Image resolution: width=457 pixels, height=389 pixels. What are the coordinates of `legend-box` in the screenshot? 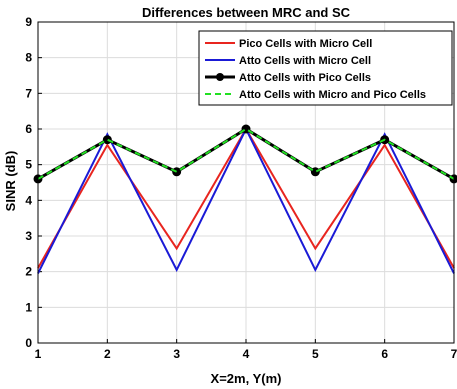 It's located at (325, 68).